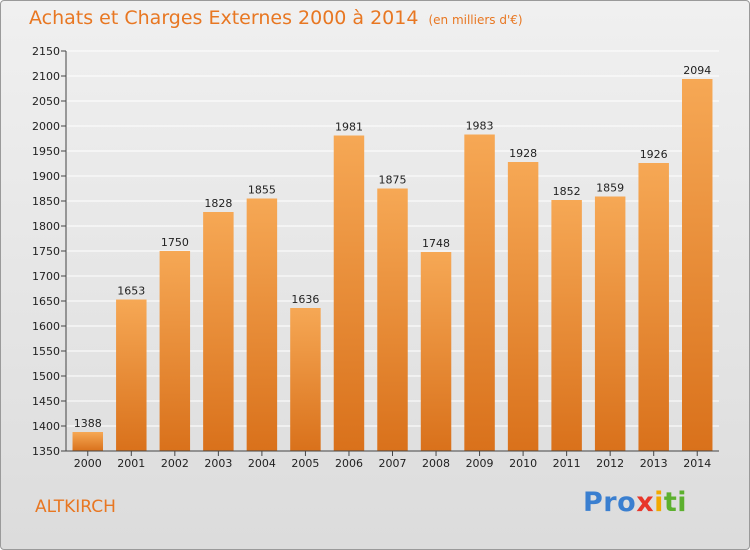  Describe the element at coordinates (218, 463) in the screenshot. I see `x-tick-label: 2003` at that location.